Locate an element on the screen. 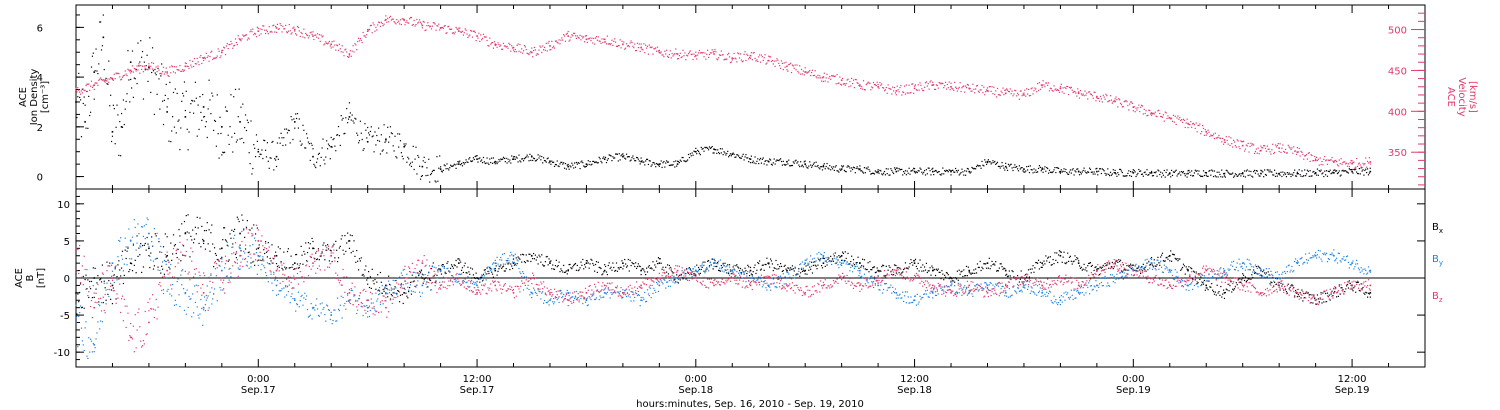 The width and height of the screenshot is (1500, 410). x-tick-time: 0:00 is located at coordinates (1133, 379).